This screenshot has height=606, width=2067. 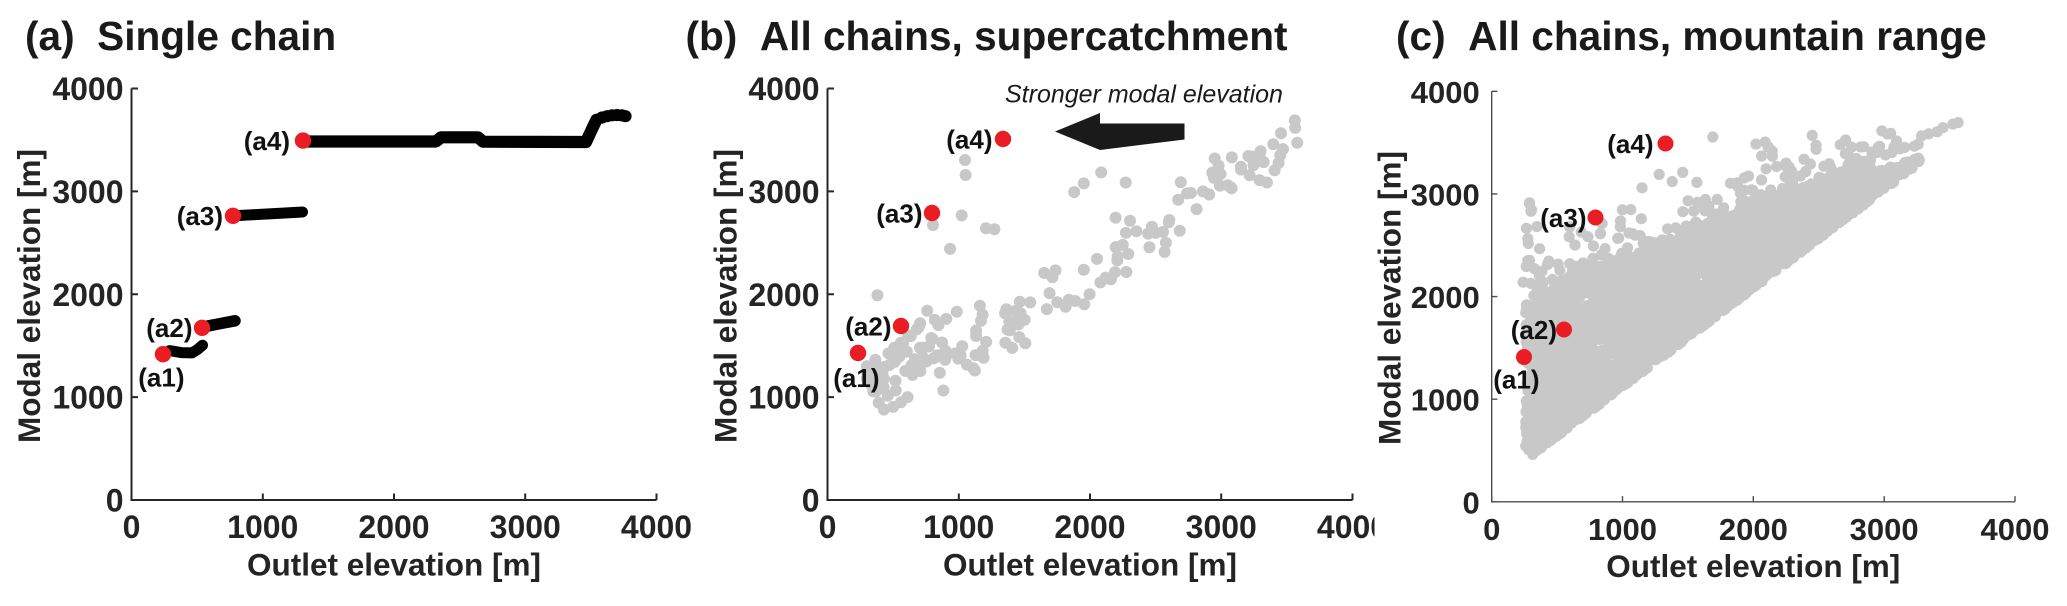 I want to click on svg-text: (a) Single chain, so click(x=180, y=36).